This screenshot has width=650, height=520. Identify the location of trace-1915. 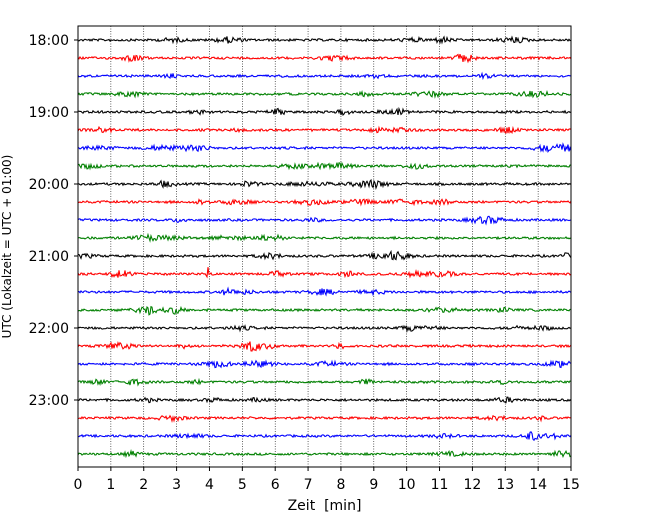
(324, 130).